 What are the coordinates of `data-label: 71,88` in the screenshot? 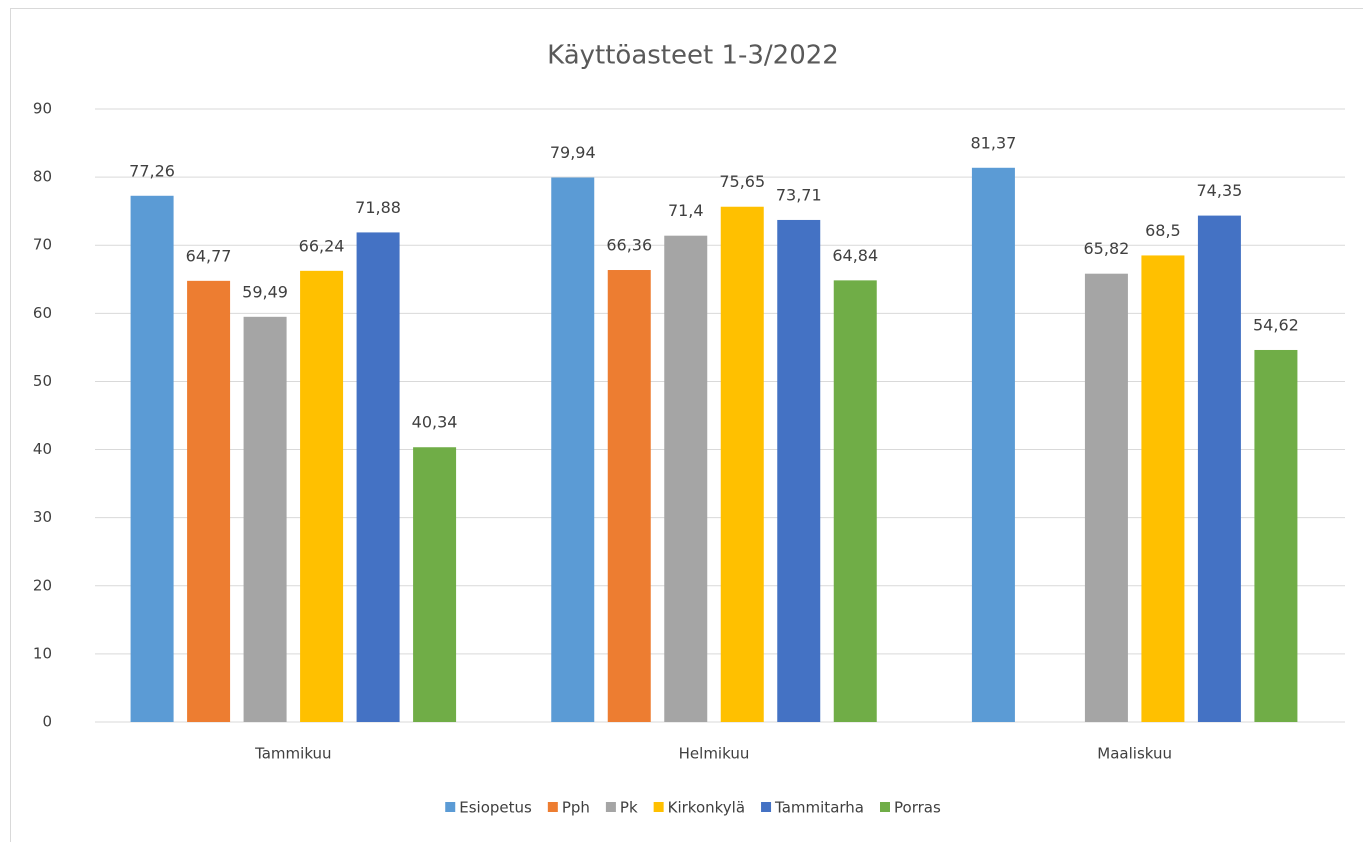 It's located at (378, 207).